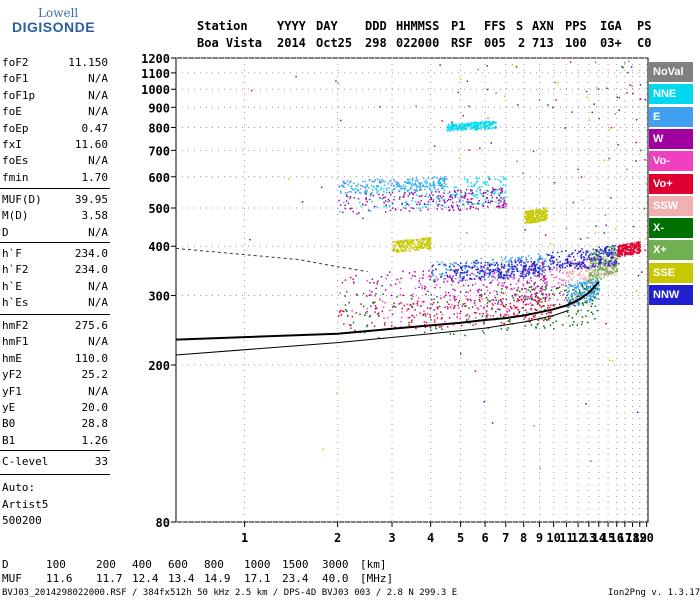  I want to click on y-tick-label: 300, so click(159, 297).